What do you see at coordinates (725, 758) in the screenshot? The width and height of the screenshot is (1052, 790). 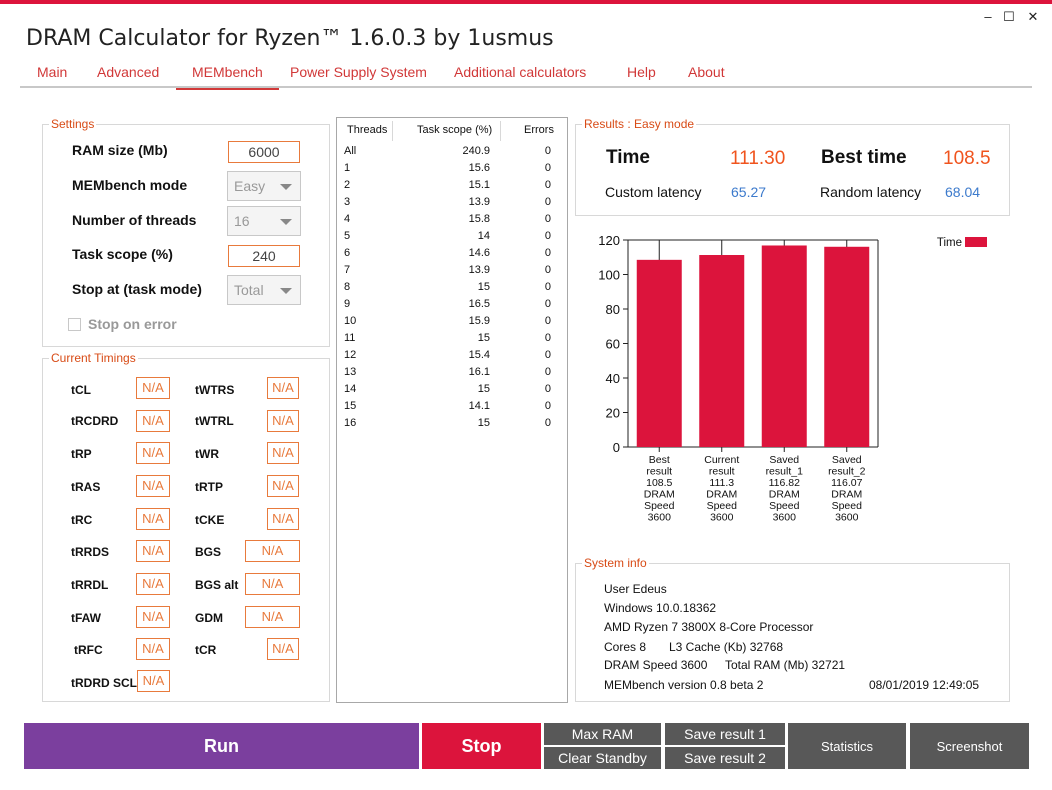 I see `save-result-2-button: Save result 2` at bounding box center [725, 758].